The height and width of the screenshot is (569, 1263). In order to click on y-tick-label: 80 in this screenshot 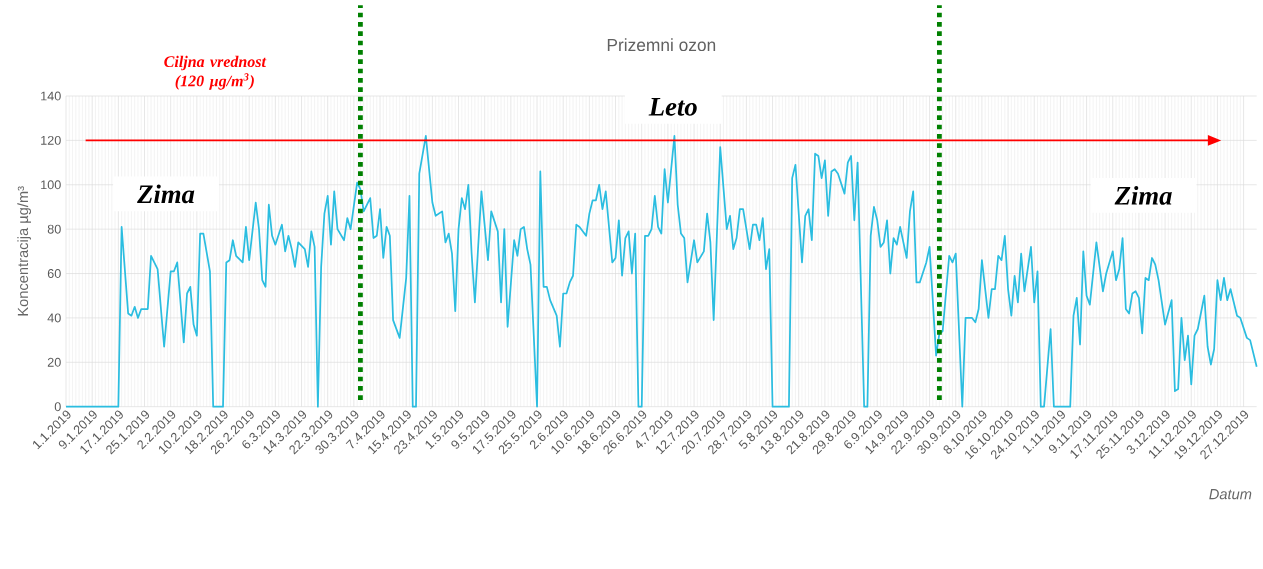, I will do `click(54, 229)`.